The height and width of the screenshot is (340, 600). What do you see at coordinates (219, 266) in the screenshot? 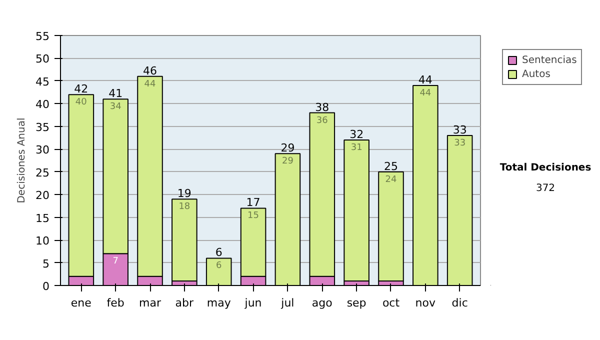
I see `data-label: 6` at bounding box center [219, 266].